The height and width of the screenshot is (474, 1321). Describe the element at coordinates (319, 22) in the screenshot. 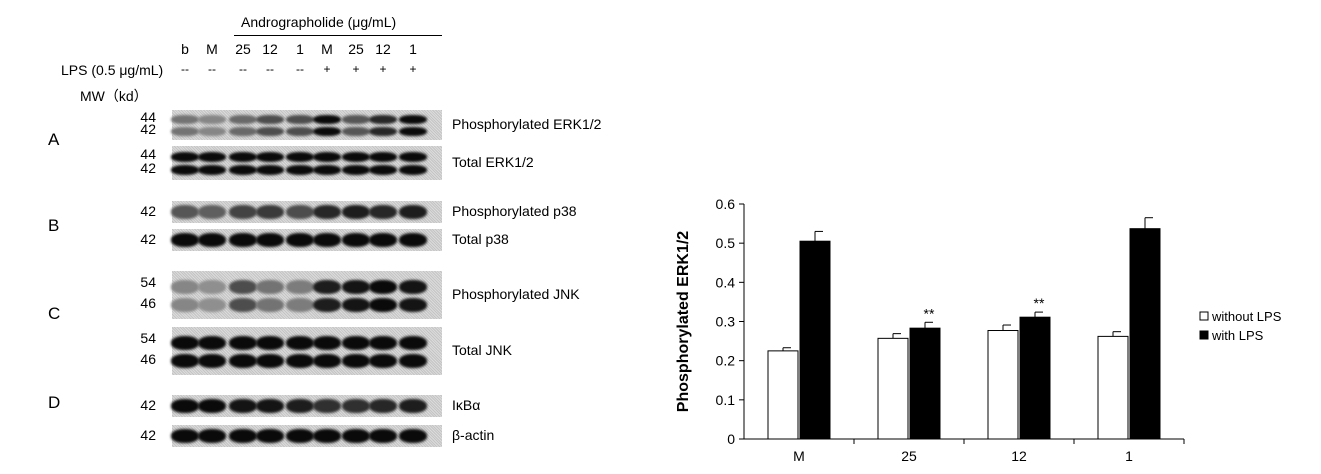

I see `treatment-label: Andrographolide (μg/mL)` at that location.